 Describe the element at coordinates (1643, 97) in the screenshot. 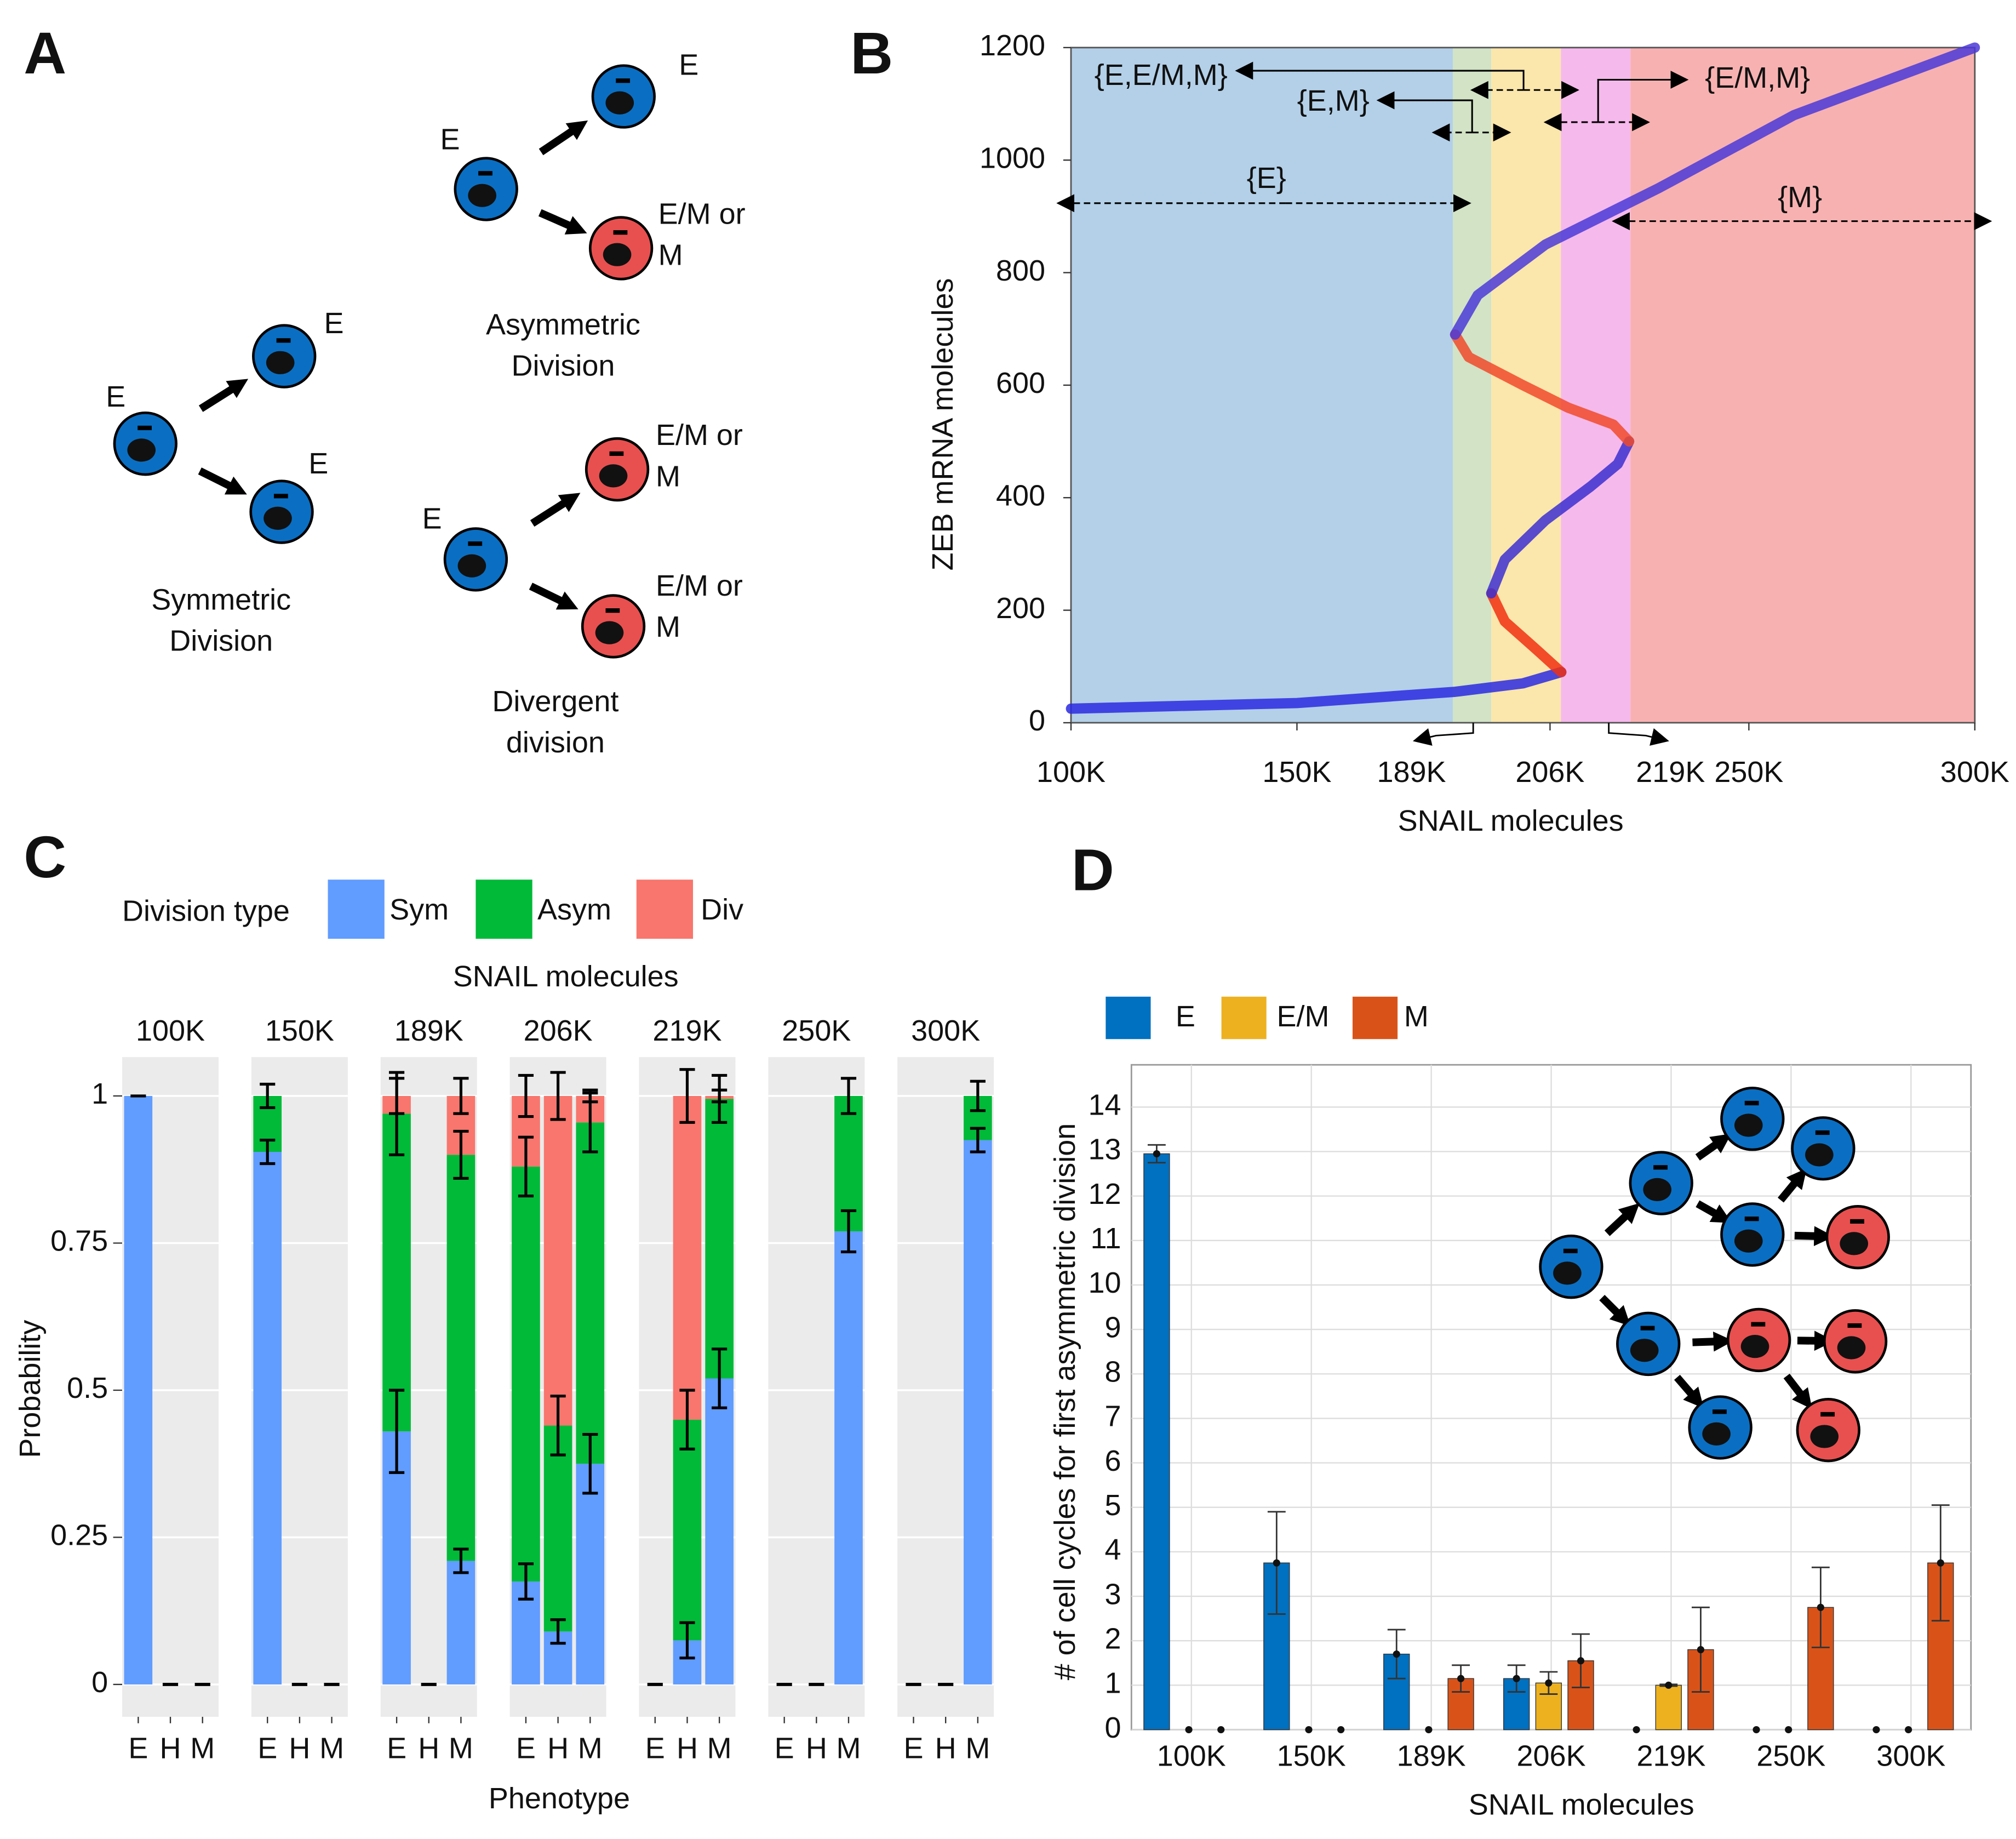

I see `annotation-arrow` at that location.